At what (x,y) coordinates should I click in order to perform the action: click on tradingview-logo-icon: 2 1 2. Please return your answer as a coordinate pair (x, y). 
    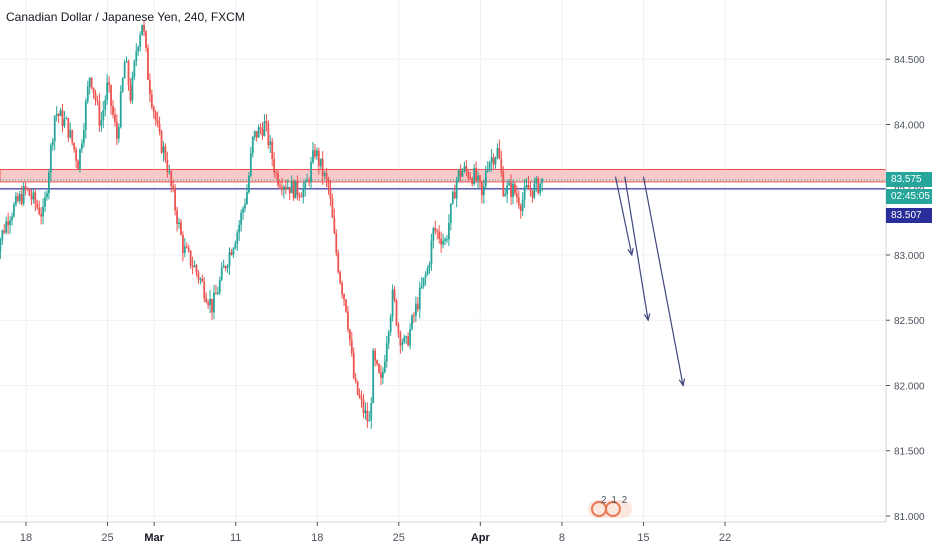
    Looking at the image, I should click on (610, 507).